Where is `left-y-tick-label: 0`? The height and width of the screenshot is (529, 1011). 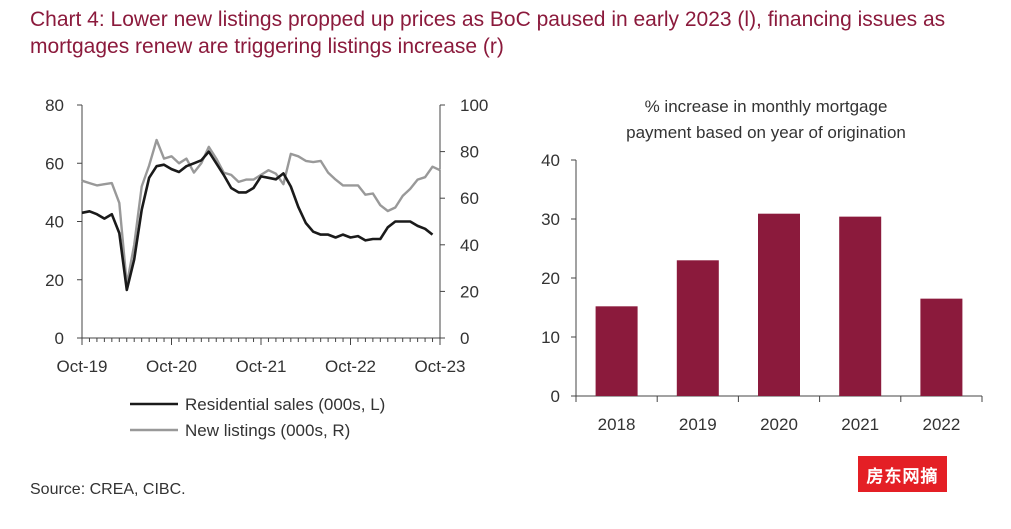
left-y-tick-label: 0 is located at coordinates (59, 338).